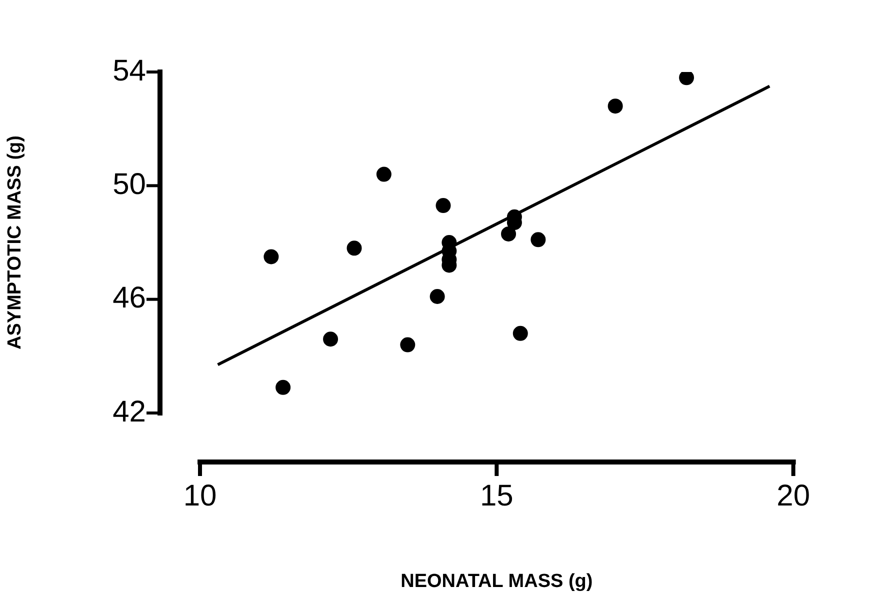 This screenshot has height=597, width=876. What do you see at coordinates (497, 495) in the screenshot?
I see `x-tick-label: 15` at bounding box center [497, 495].